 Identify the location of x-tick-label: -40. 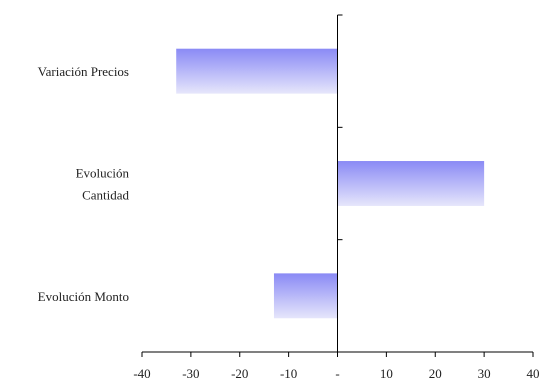
(141, 373).